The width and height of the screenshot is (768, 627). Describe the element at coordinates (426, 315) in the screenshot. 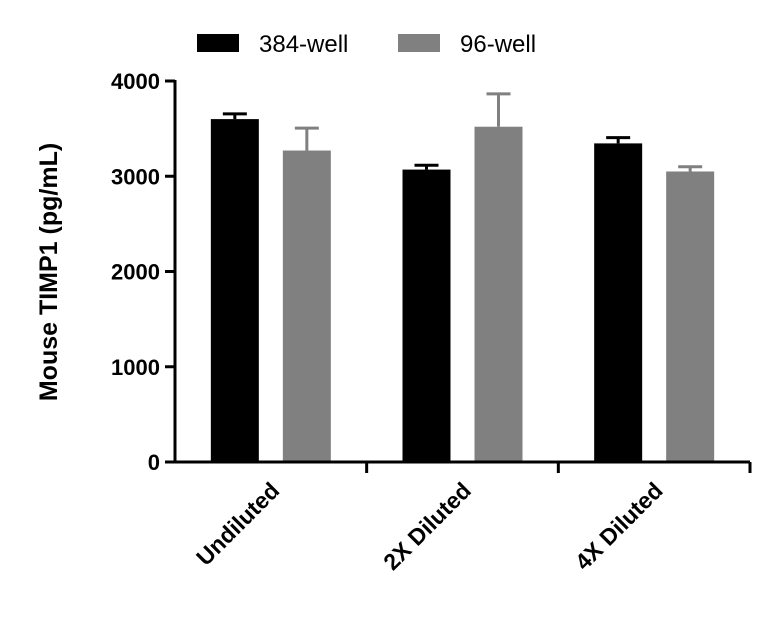

I see `bar-384-well-2x-diluted` at that location.